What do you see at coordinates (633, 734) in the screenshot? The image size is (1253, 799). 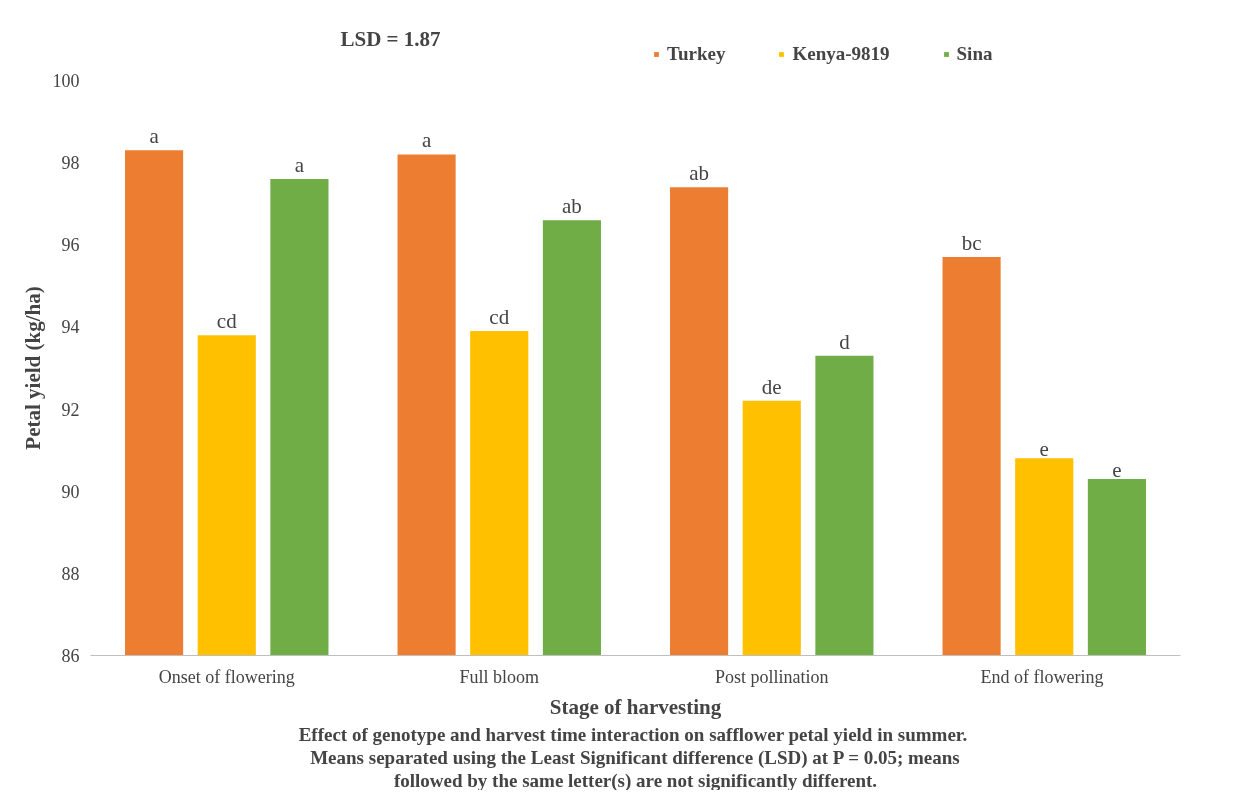 I see `text: Effect of genotype and harvest time interaction on safflower petal yield in summer.` at bounding box center [633, 734].